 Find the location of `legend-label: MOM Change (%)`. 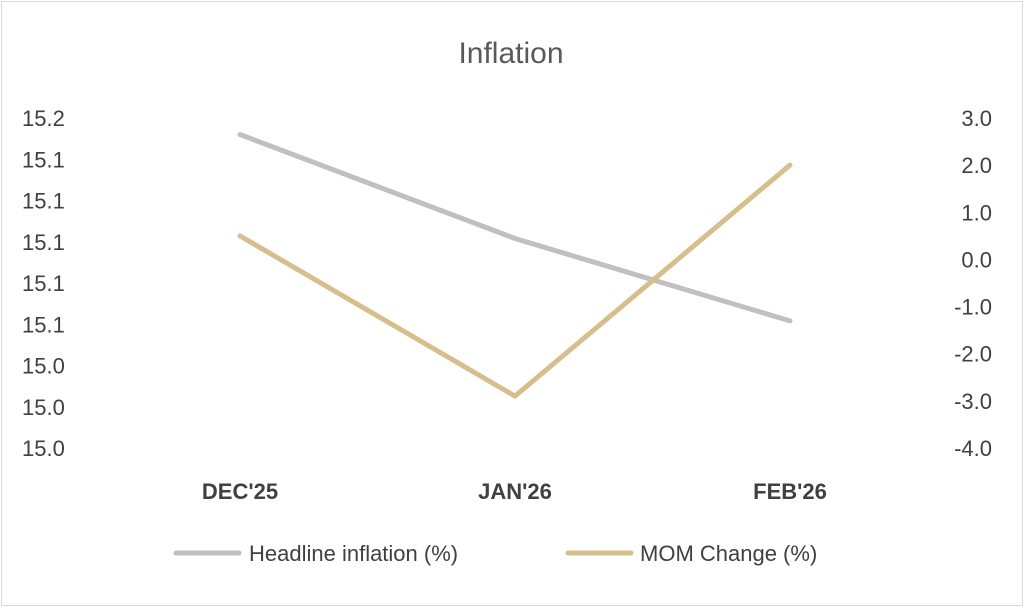

legend-label: MOM Change (%) is located at coordinates (728, 553).